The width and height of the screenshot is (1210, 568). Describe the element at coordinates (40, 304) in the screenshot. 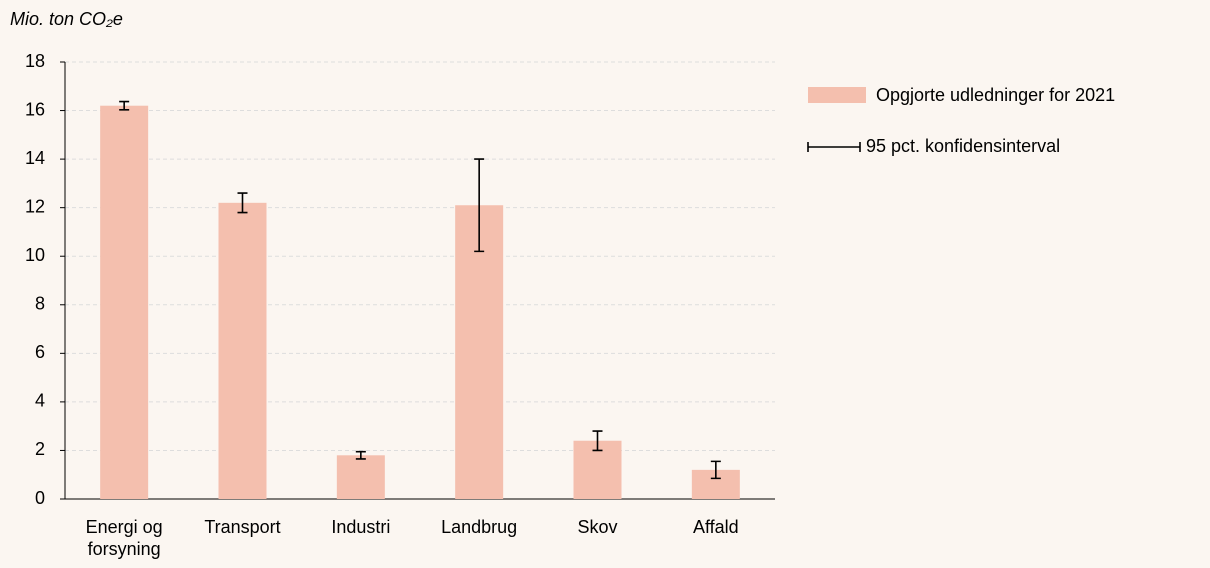

I see `y-tick-label: 8` at that location.